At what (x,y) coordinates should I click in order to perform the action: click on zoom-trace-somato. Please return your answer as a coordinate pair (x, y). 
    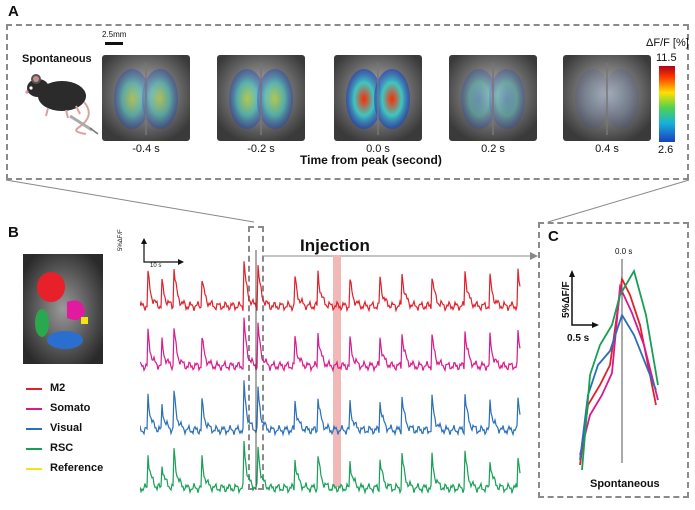
    Looking at the image, I should click on (619, 369).